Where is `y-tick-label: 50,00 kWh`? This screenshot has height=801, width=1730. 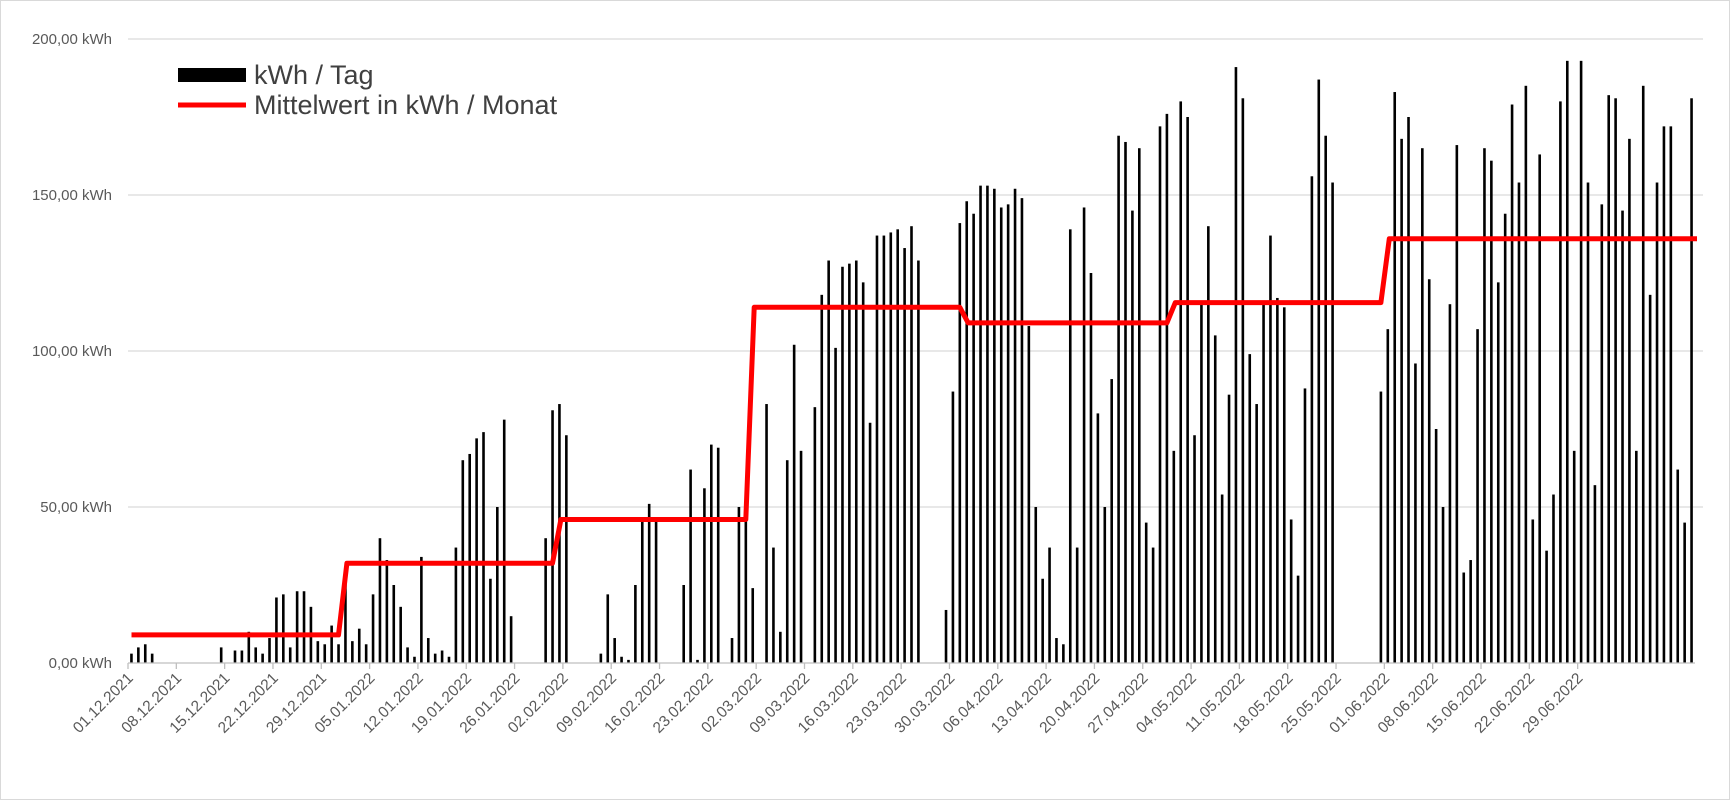
y-tick-label: 50,00 kWh is located at coordinates (76, 507).